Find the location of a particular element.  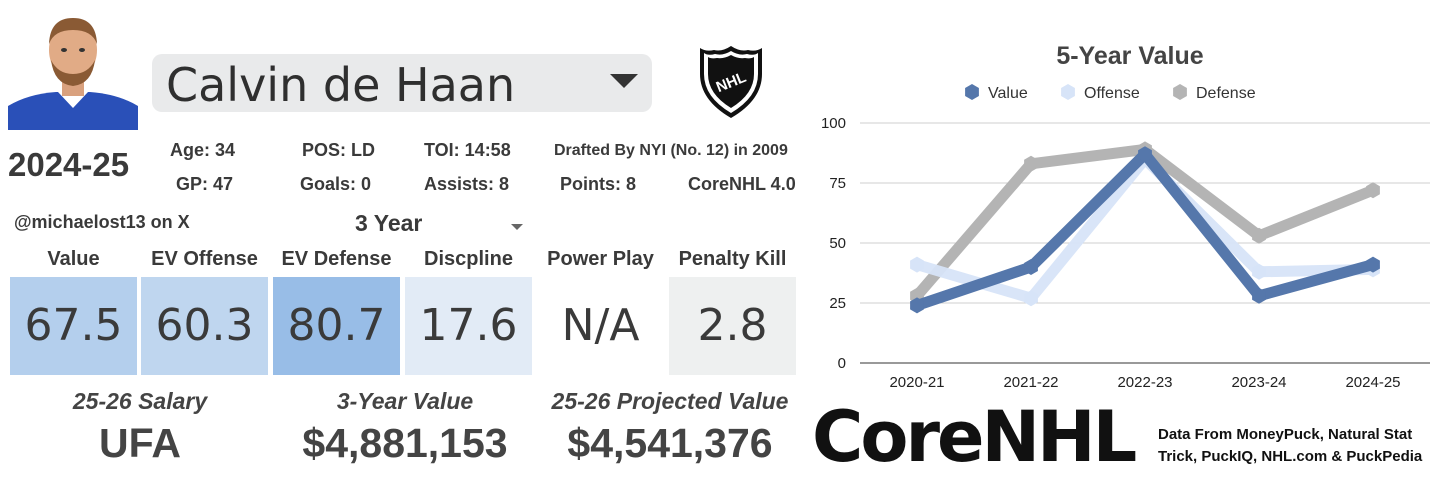

y-tick-label: 100 is located at coordinates (833, 123).